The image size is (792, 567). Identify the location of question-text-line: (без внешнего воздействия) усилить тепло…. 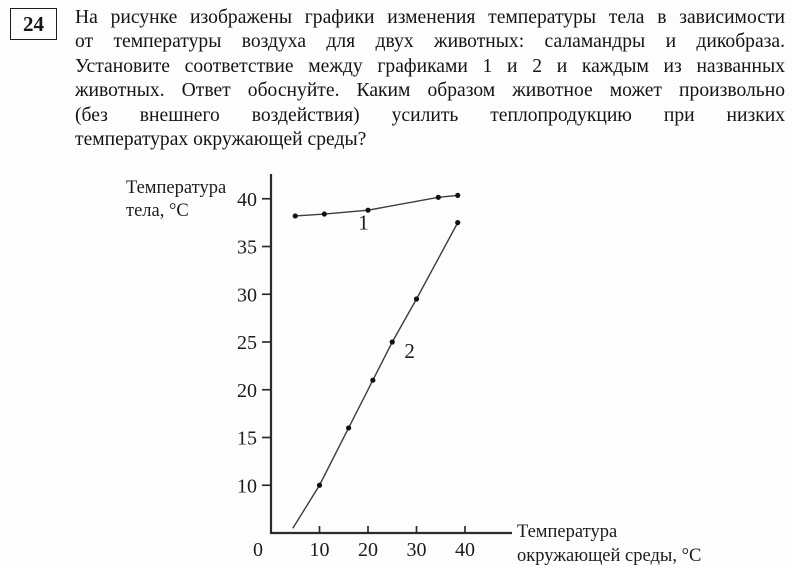
(430, 115).